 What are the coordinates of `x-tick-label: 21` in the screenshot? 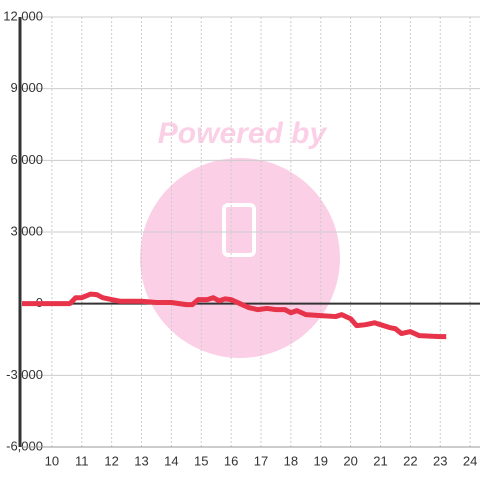 It's located at (380, 460).